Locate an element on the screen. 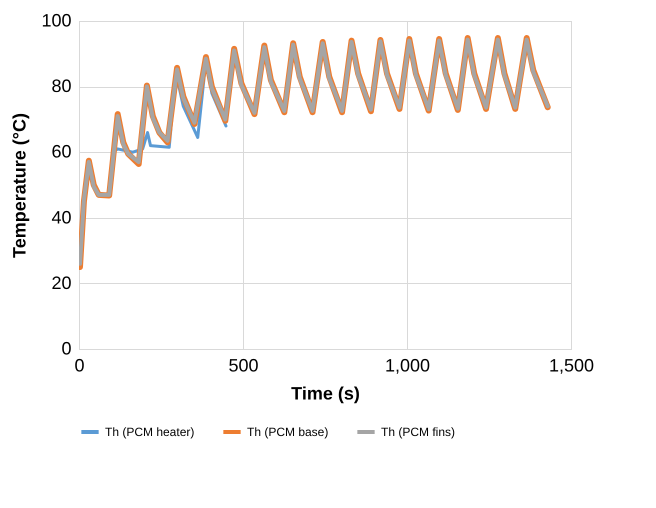 Image resolution: width=656 pixels, height=508 pixels. x-axis-title: Time (s) is located at coordinates (325, 394).